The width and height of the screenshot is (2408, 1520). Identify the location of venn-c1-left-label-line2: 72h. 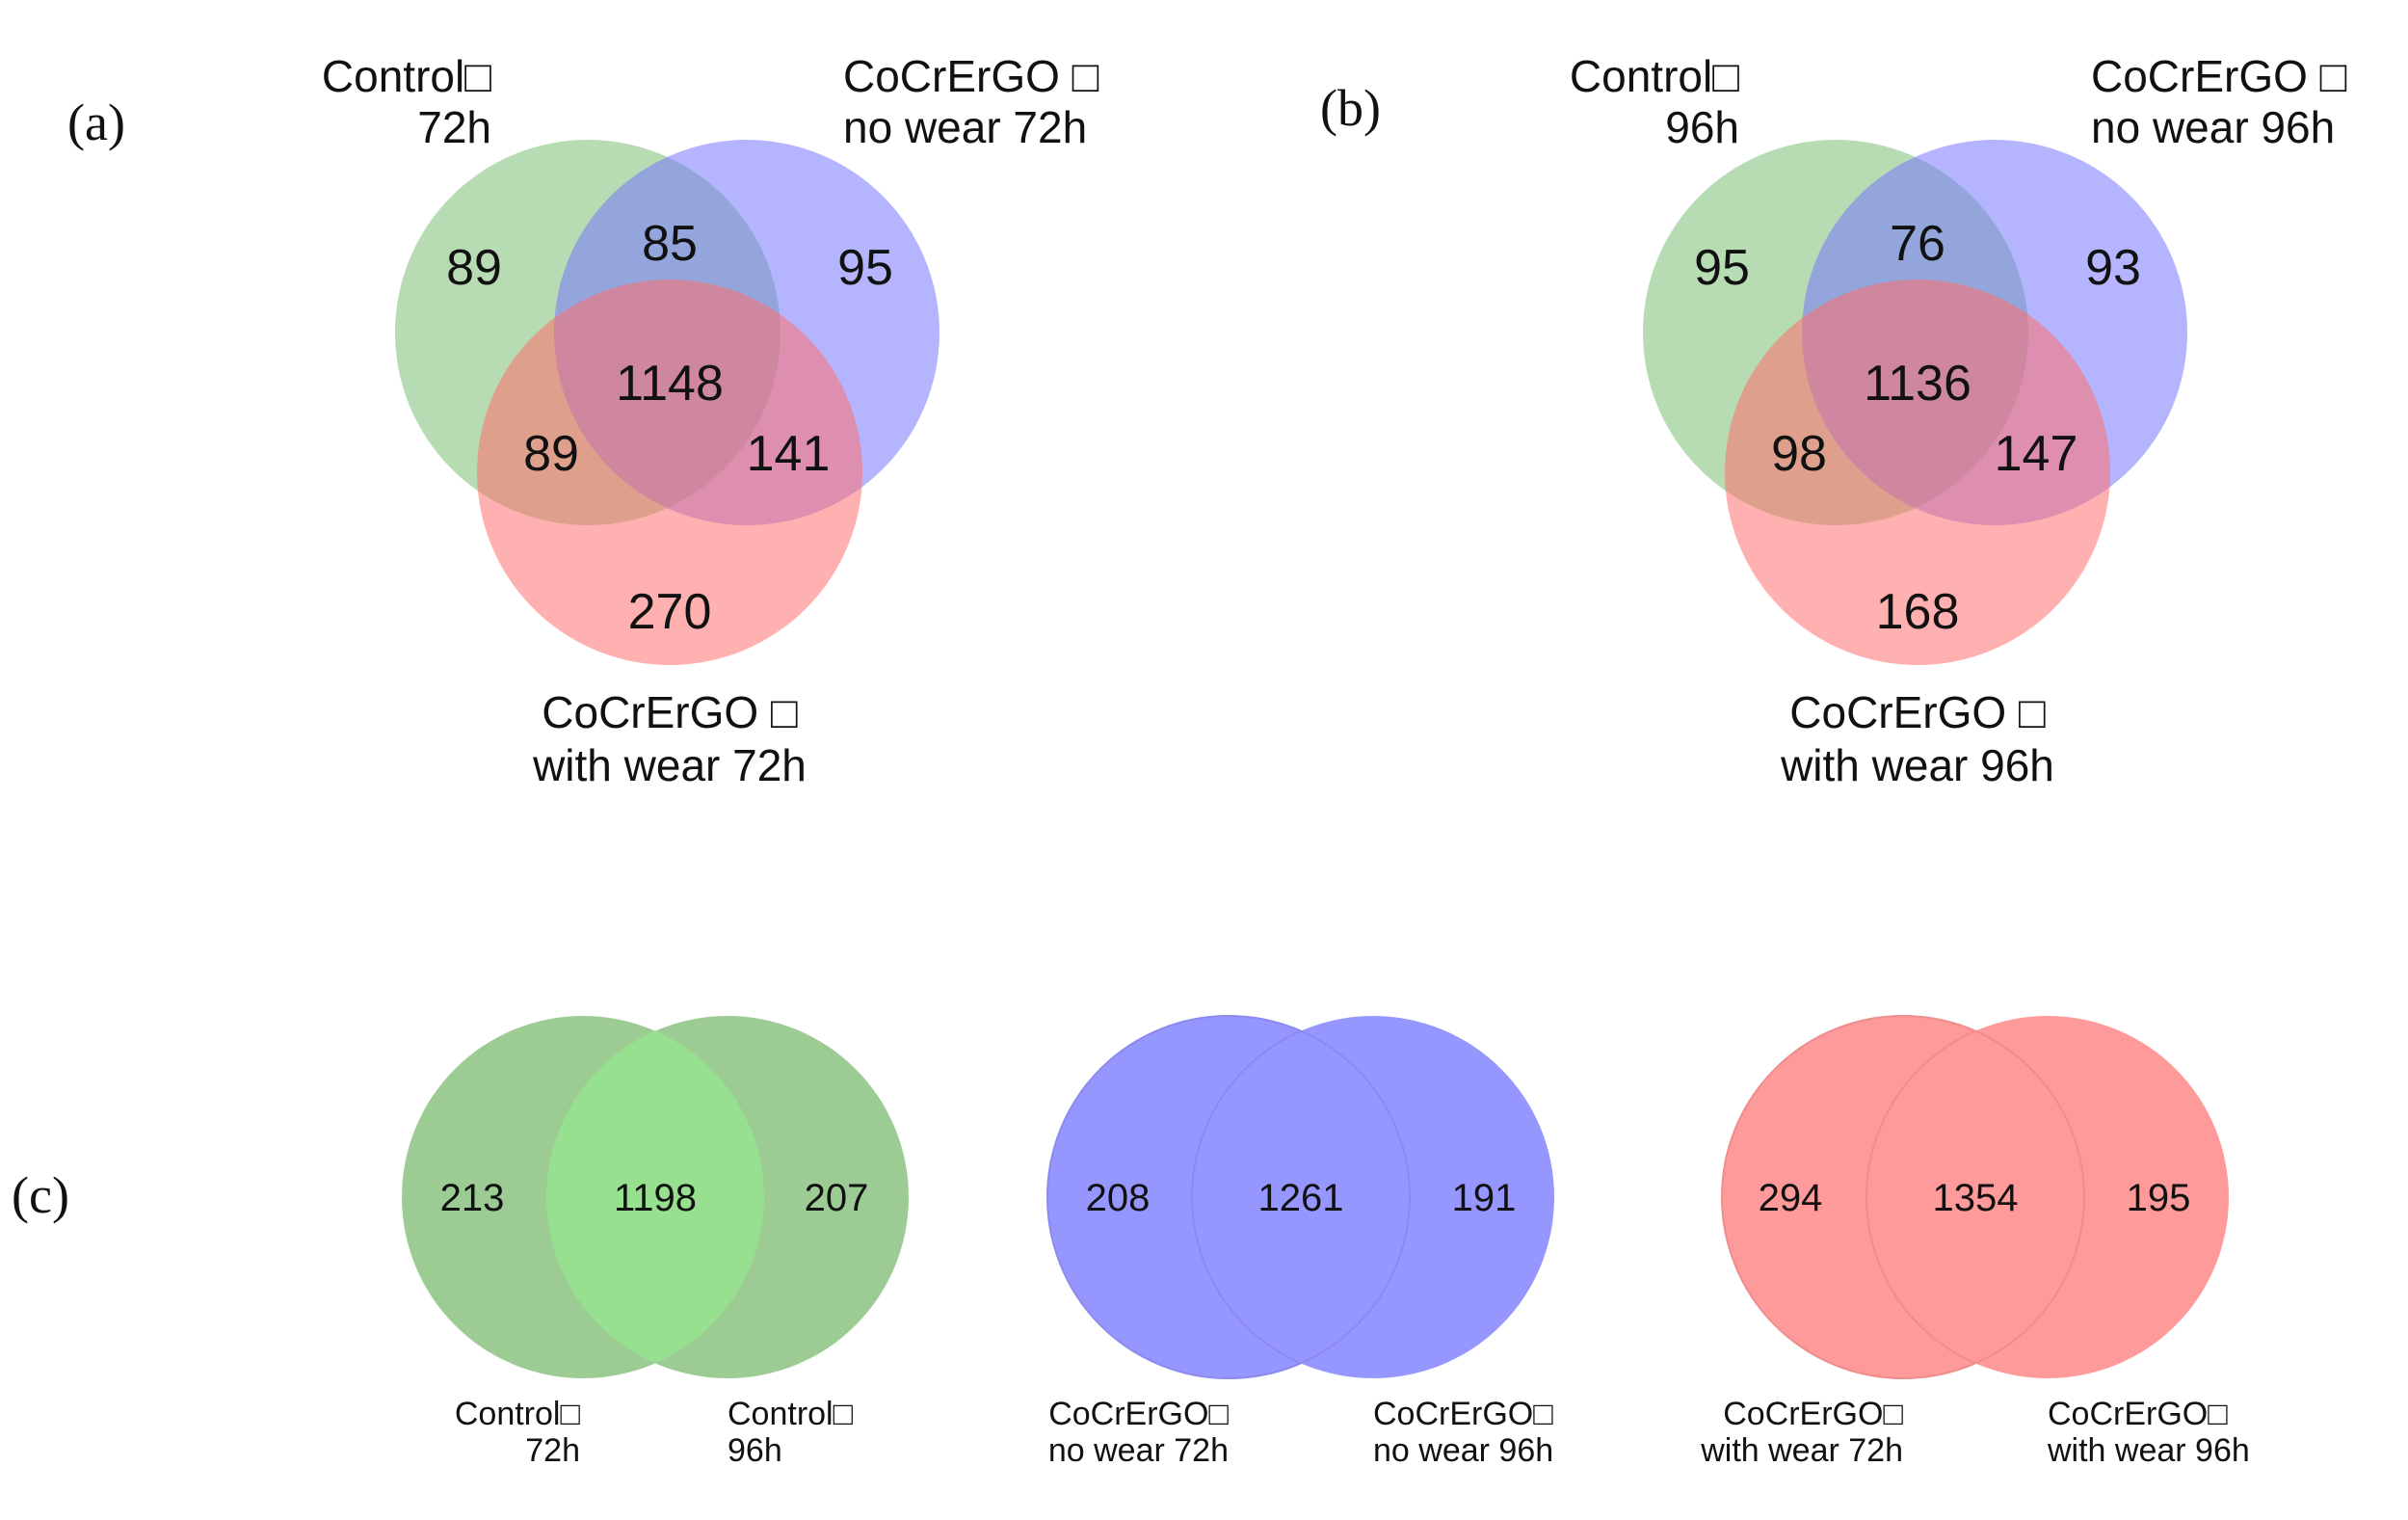
(552, 1451).